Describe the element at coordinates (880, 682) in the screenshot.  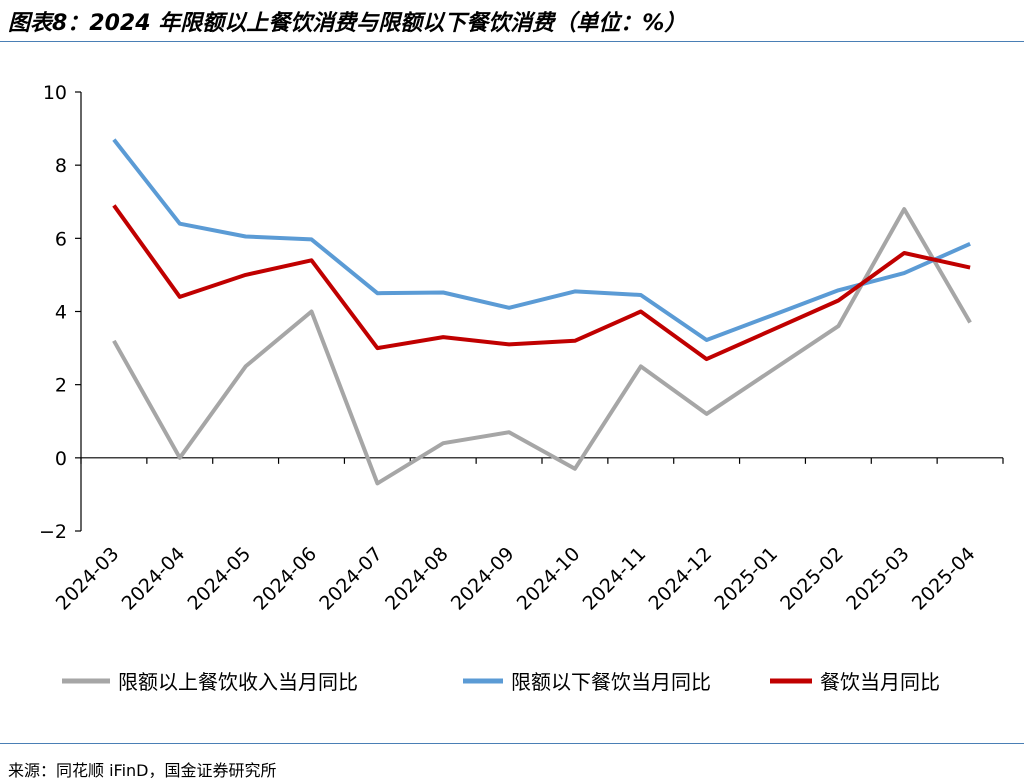
I see `legend-label-3: 餐饮当月同比` at that location.